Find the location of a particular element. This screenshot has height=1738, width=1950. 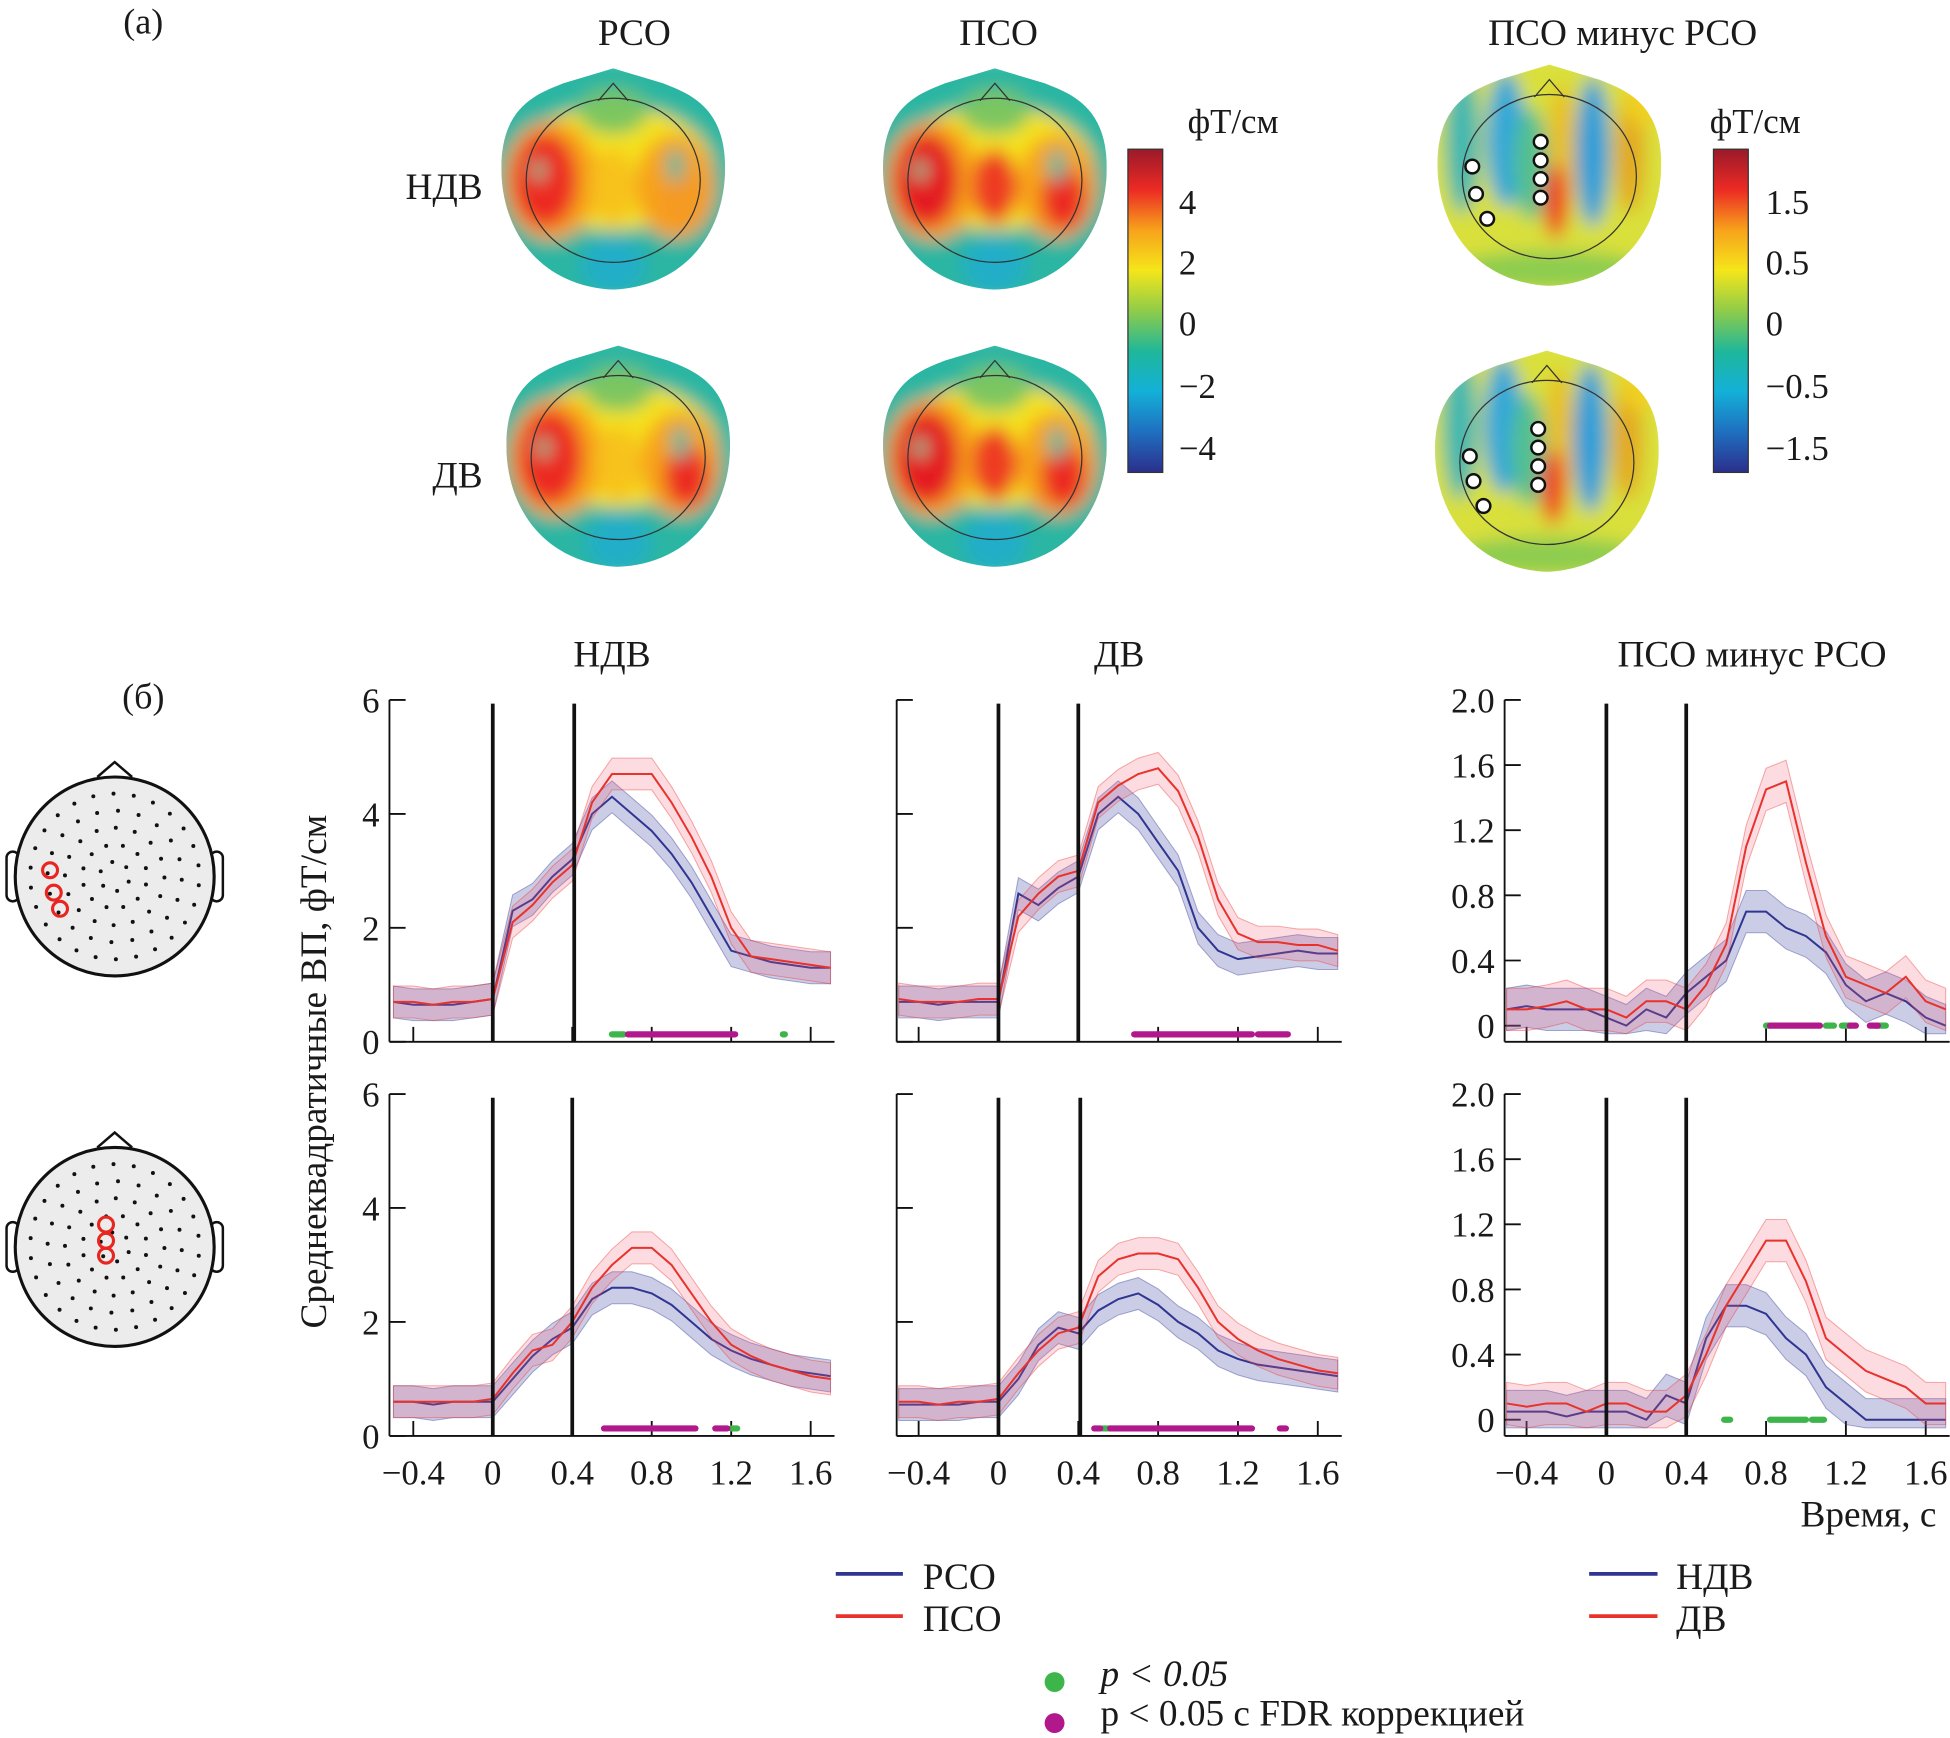

legend-conditions: РСО ПСО is located at coordinates (918, 1598).